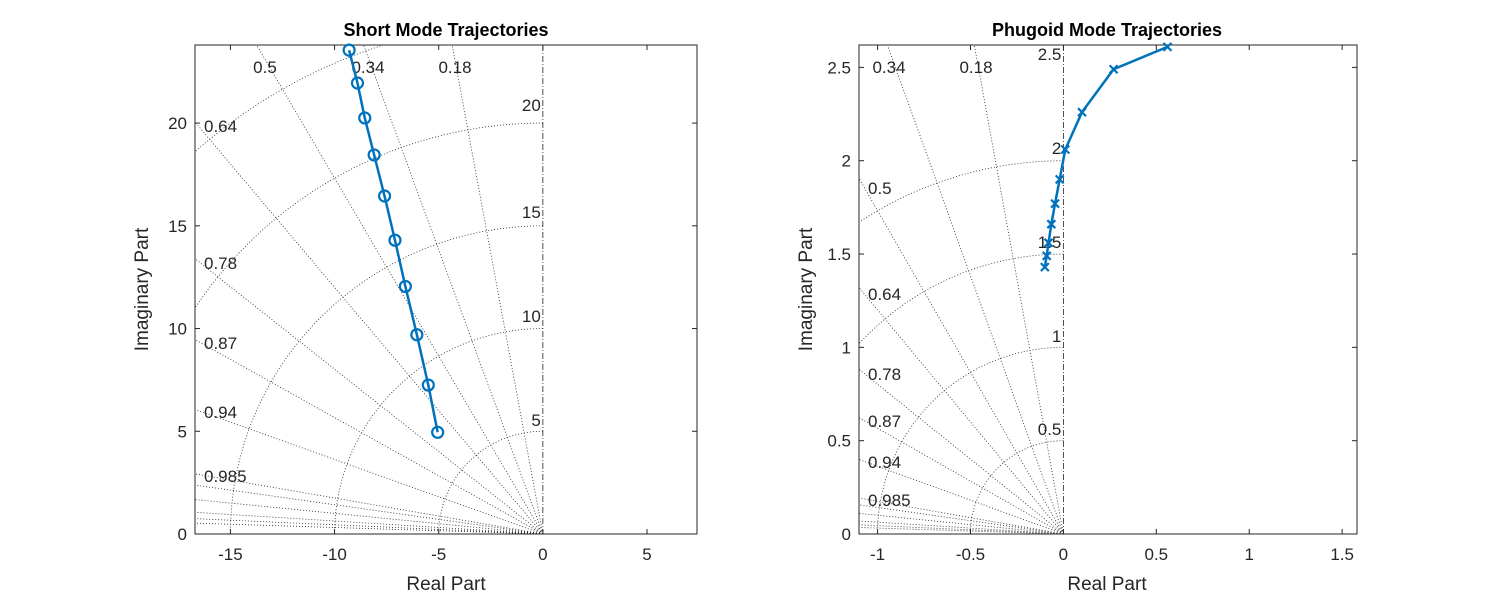 The image size is (1500, 600). Describe the element at coordinates (531, 316) in the screenshot. I see `wn-label: 10` at that location.